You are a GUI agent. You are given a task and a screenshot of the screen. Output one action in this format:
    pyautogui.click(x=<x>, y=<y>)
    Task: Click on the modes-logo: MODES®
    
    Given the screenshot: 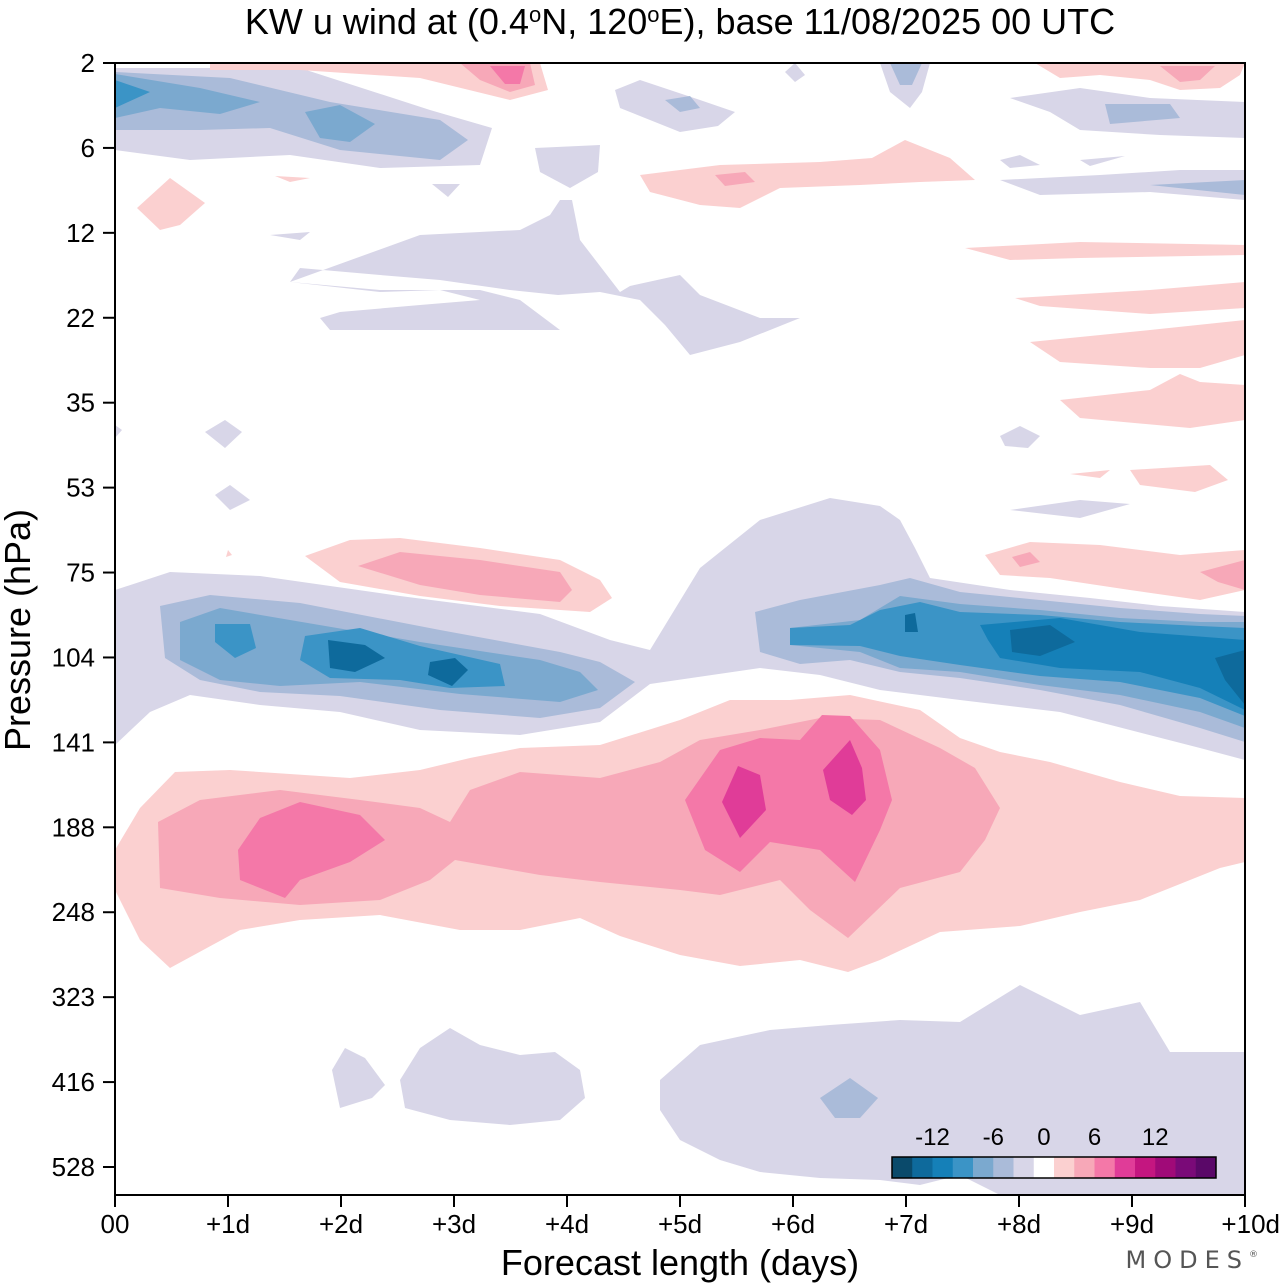 What is the action you would take?
    pyautogui.click(x=1192, y=1260)
    